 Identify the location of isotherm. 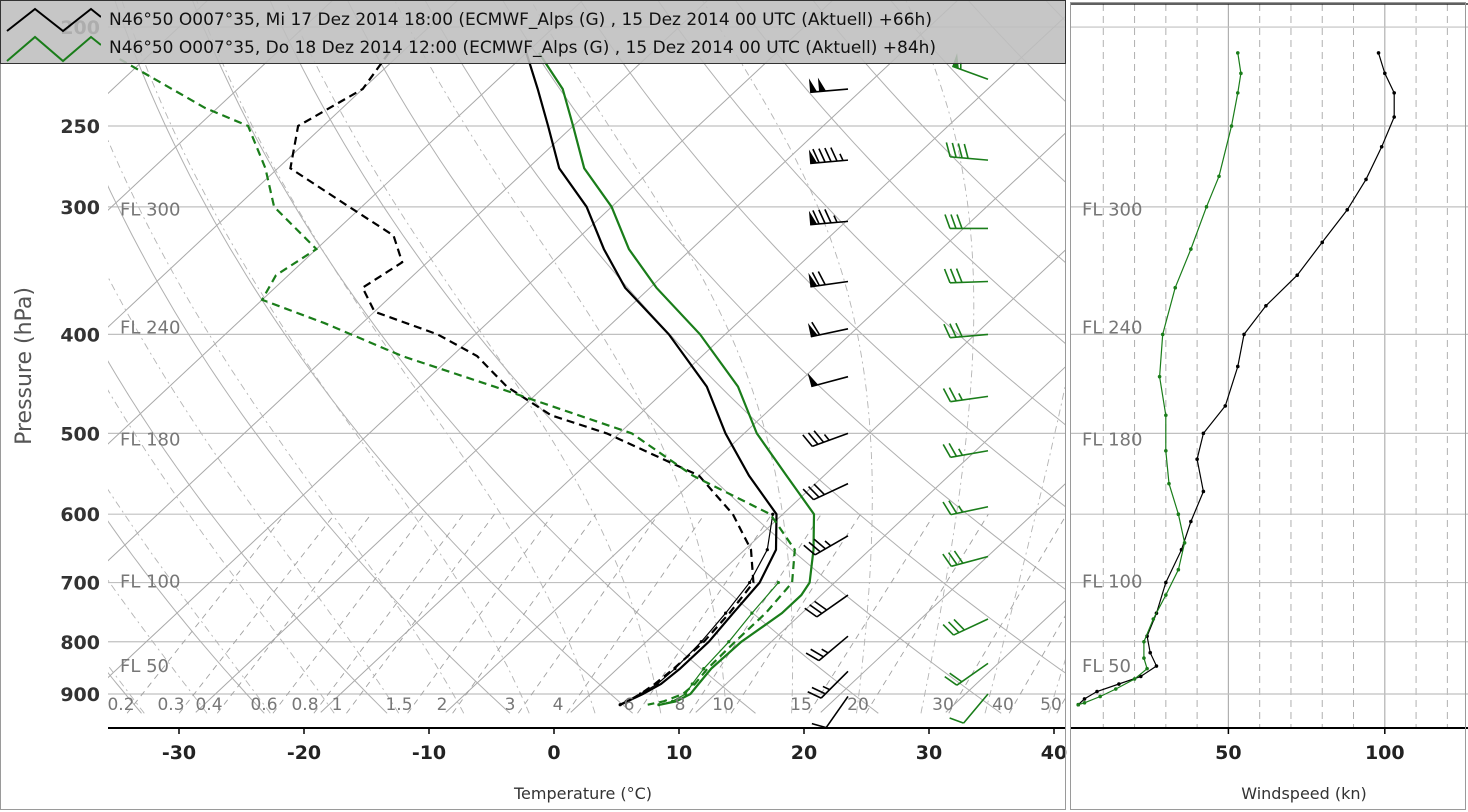
(942, 598).